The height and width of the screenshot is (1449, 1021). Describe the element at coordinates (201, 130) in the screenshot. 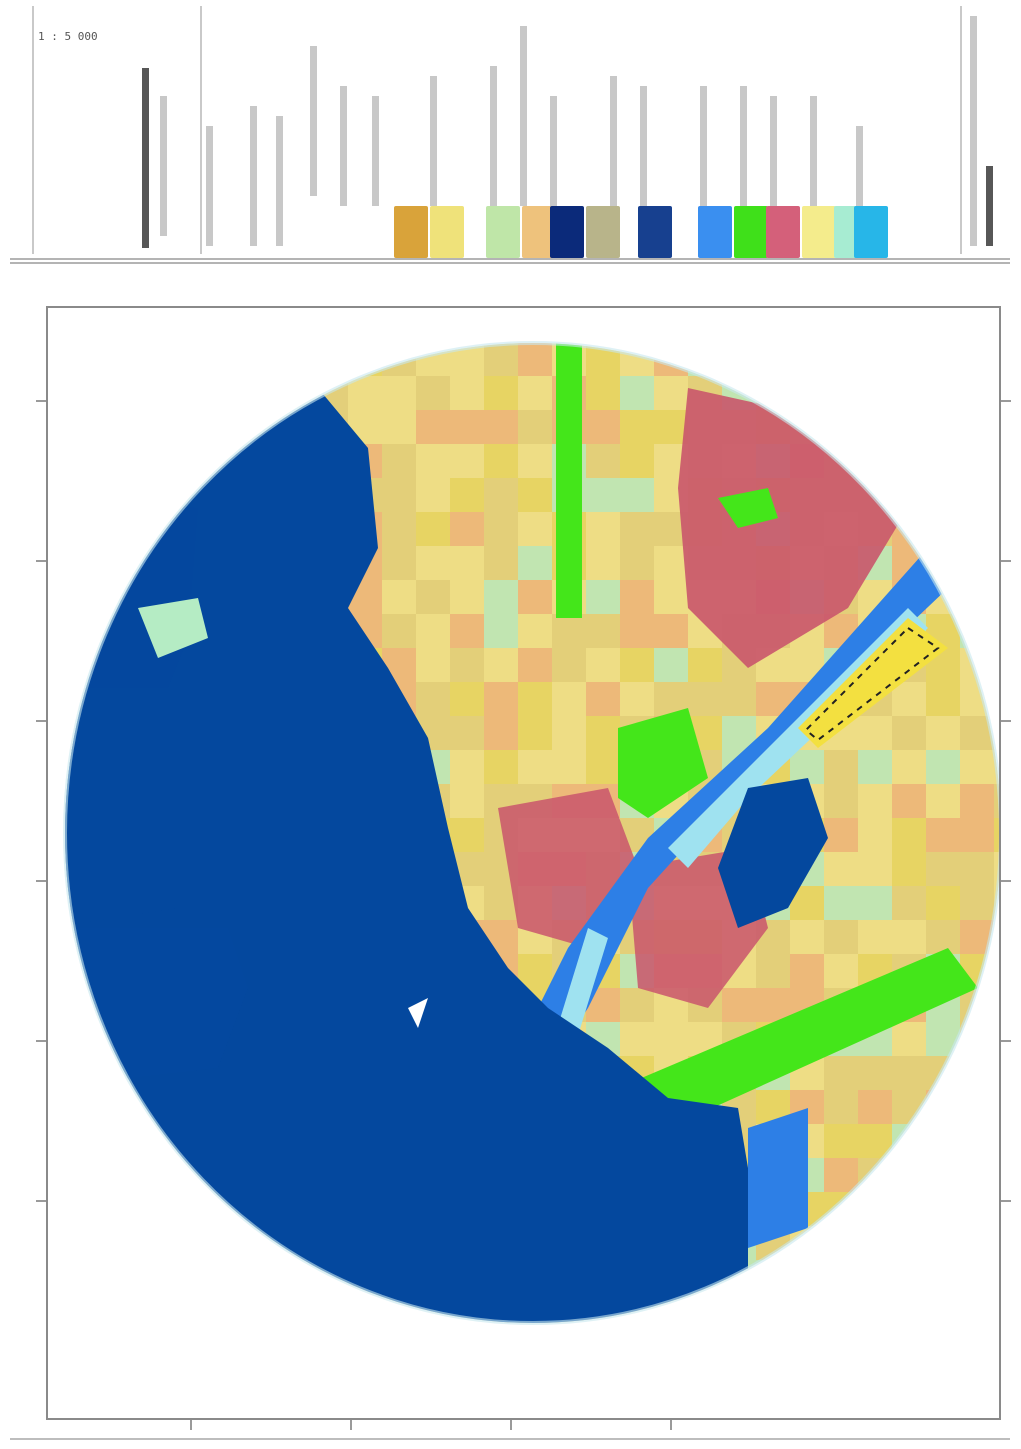

I see `legend-divider` at that location.